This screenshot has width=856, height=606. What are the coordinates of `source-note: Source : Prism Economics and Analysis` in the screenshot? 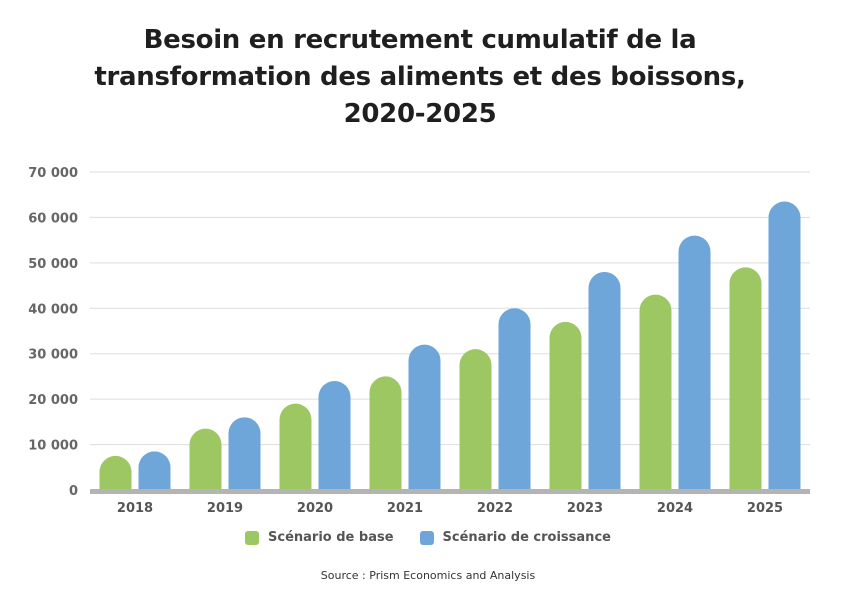 It's located at (428, 575).